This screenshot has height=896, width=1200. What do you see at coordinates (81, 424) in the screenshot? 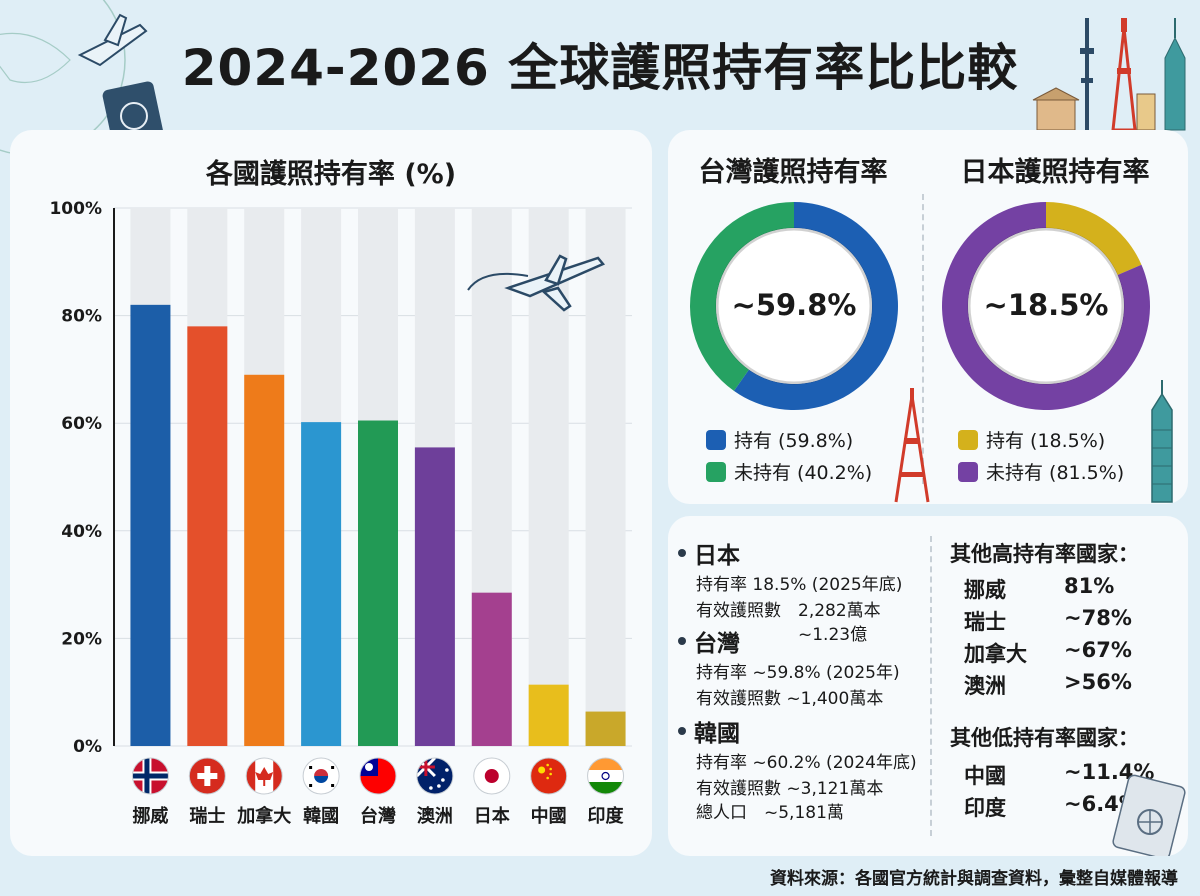
I see `y-tick-label: 60%` at bounding box center [81, 424].